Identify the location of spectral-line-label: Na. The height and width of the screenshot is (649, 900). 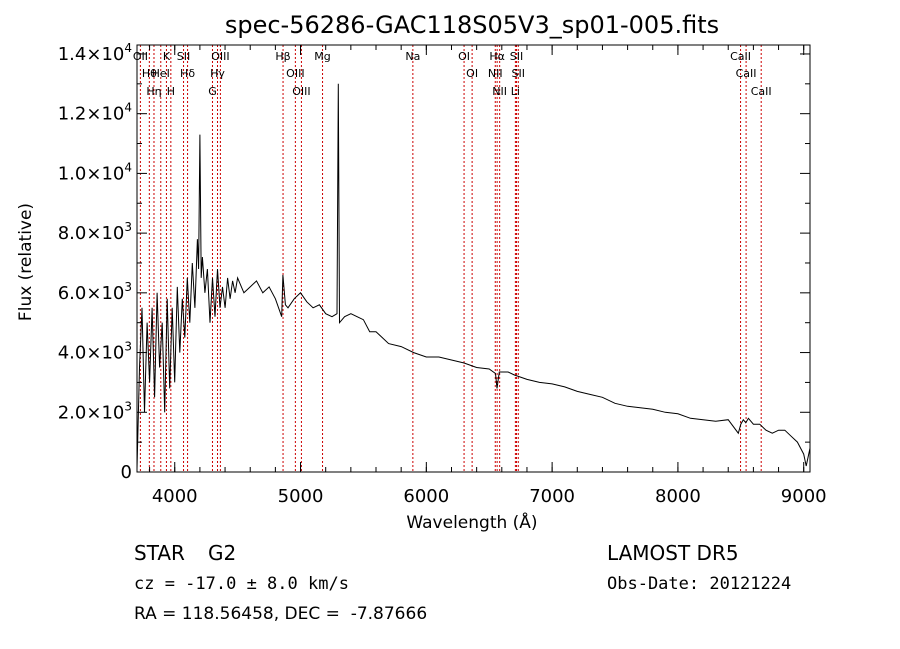
(412, 56).